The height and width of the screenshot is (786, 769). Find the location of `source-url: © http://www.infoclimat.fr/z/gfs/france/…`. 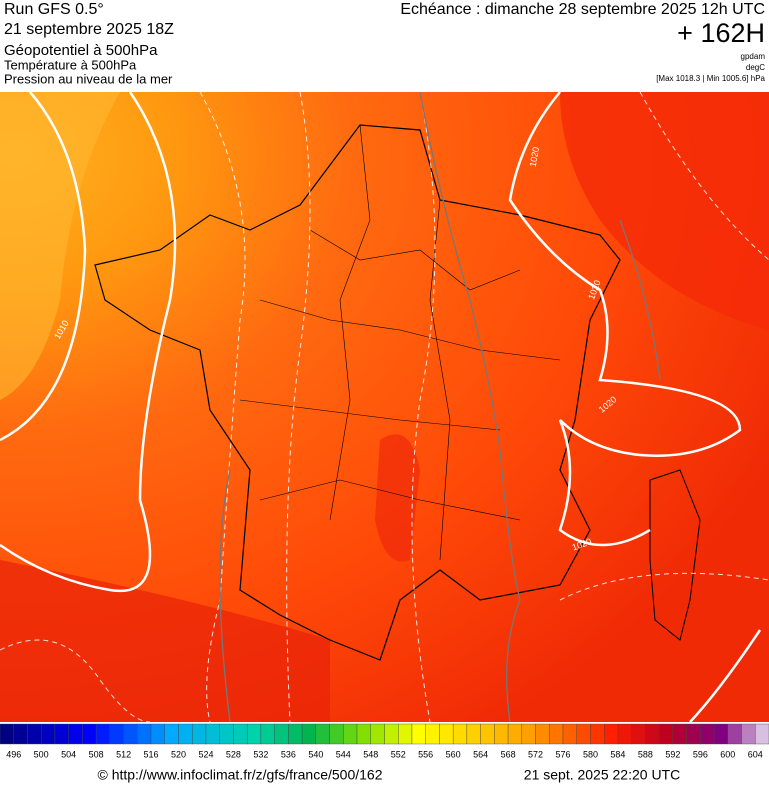

source-url: © http://www.infoclimat.fr/z/gfs/france/… is located at coordinates (240, 775).